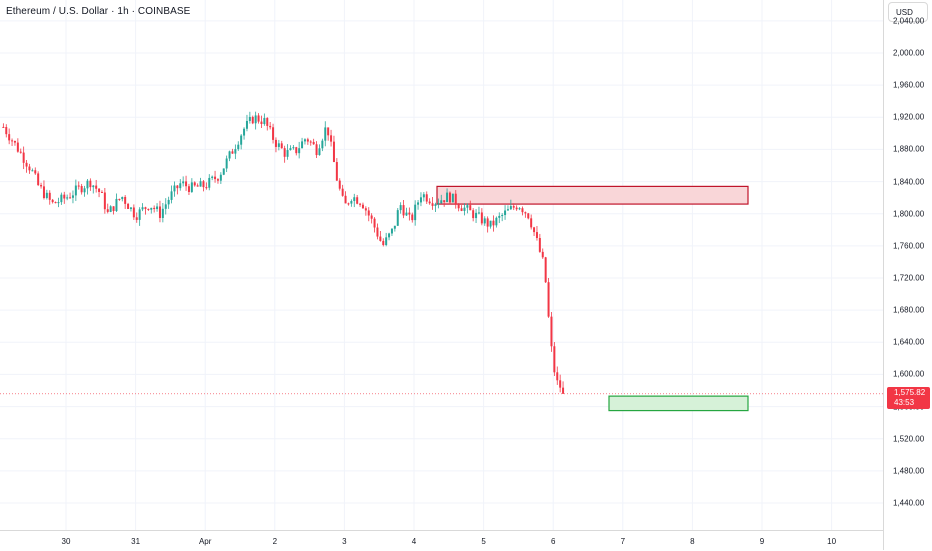 Image resolution: width=932 pixels, height=551 pixels. Describe the element at coordinates (66, 541) in the screenshot. I see `time-tick-label: 30` at that location.